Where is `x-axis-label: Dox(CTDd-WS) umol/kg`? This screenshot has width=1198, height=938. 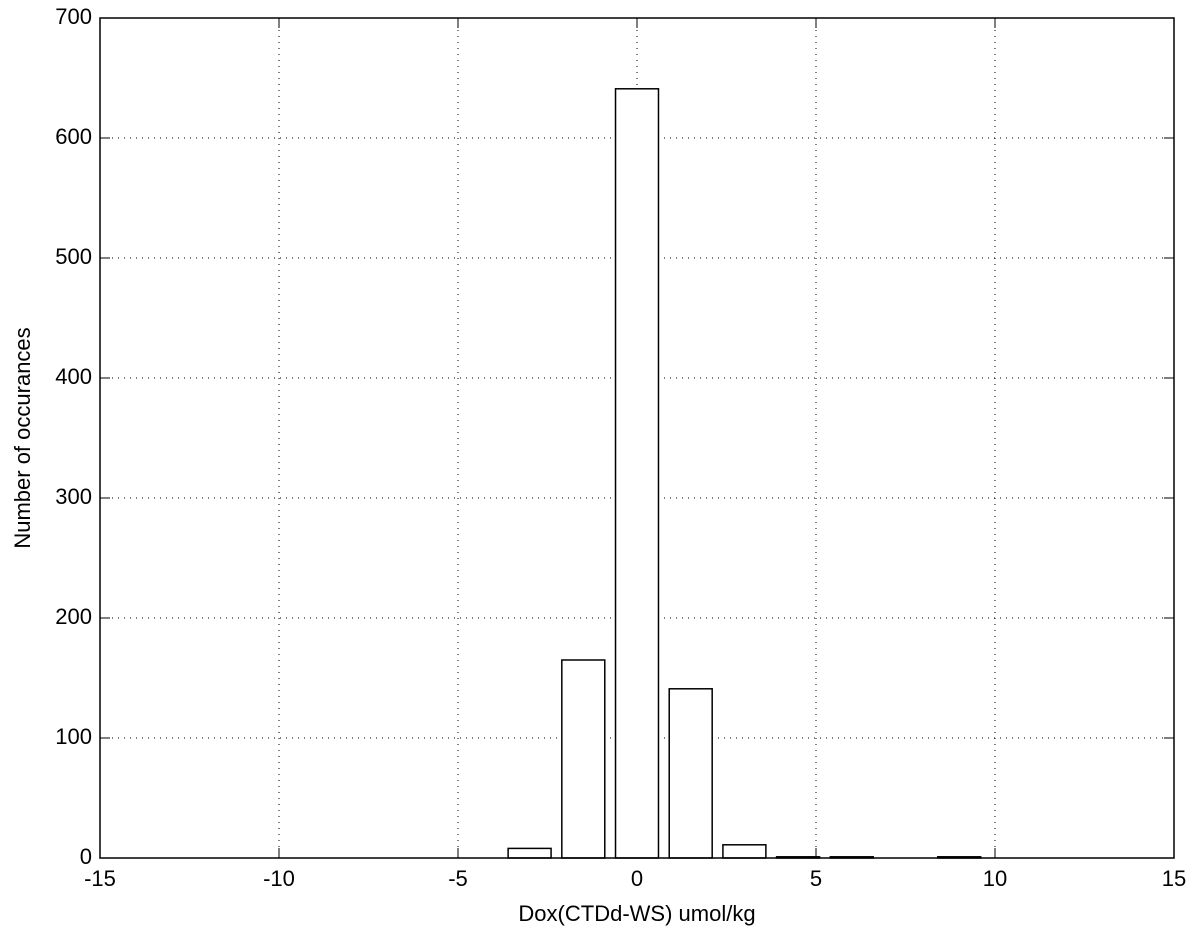
x-axis-label: Dox(CTDd-WS) umol/kg is located at coordinates (636, 913).